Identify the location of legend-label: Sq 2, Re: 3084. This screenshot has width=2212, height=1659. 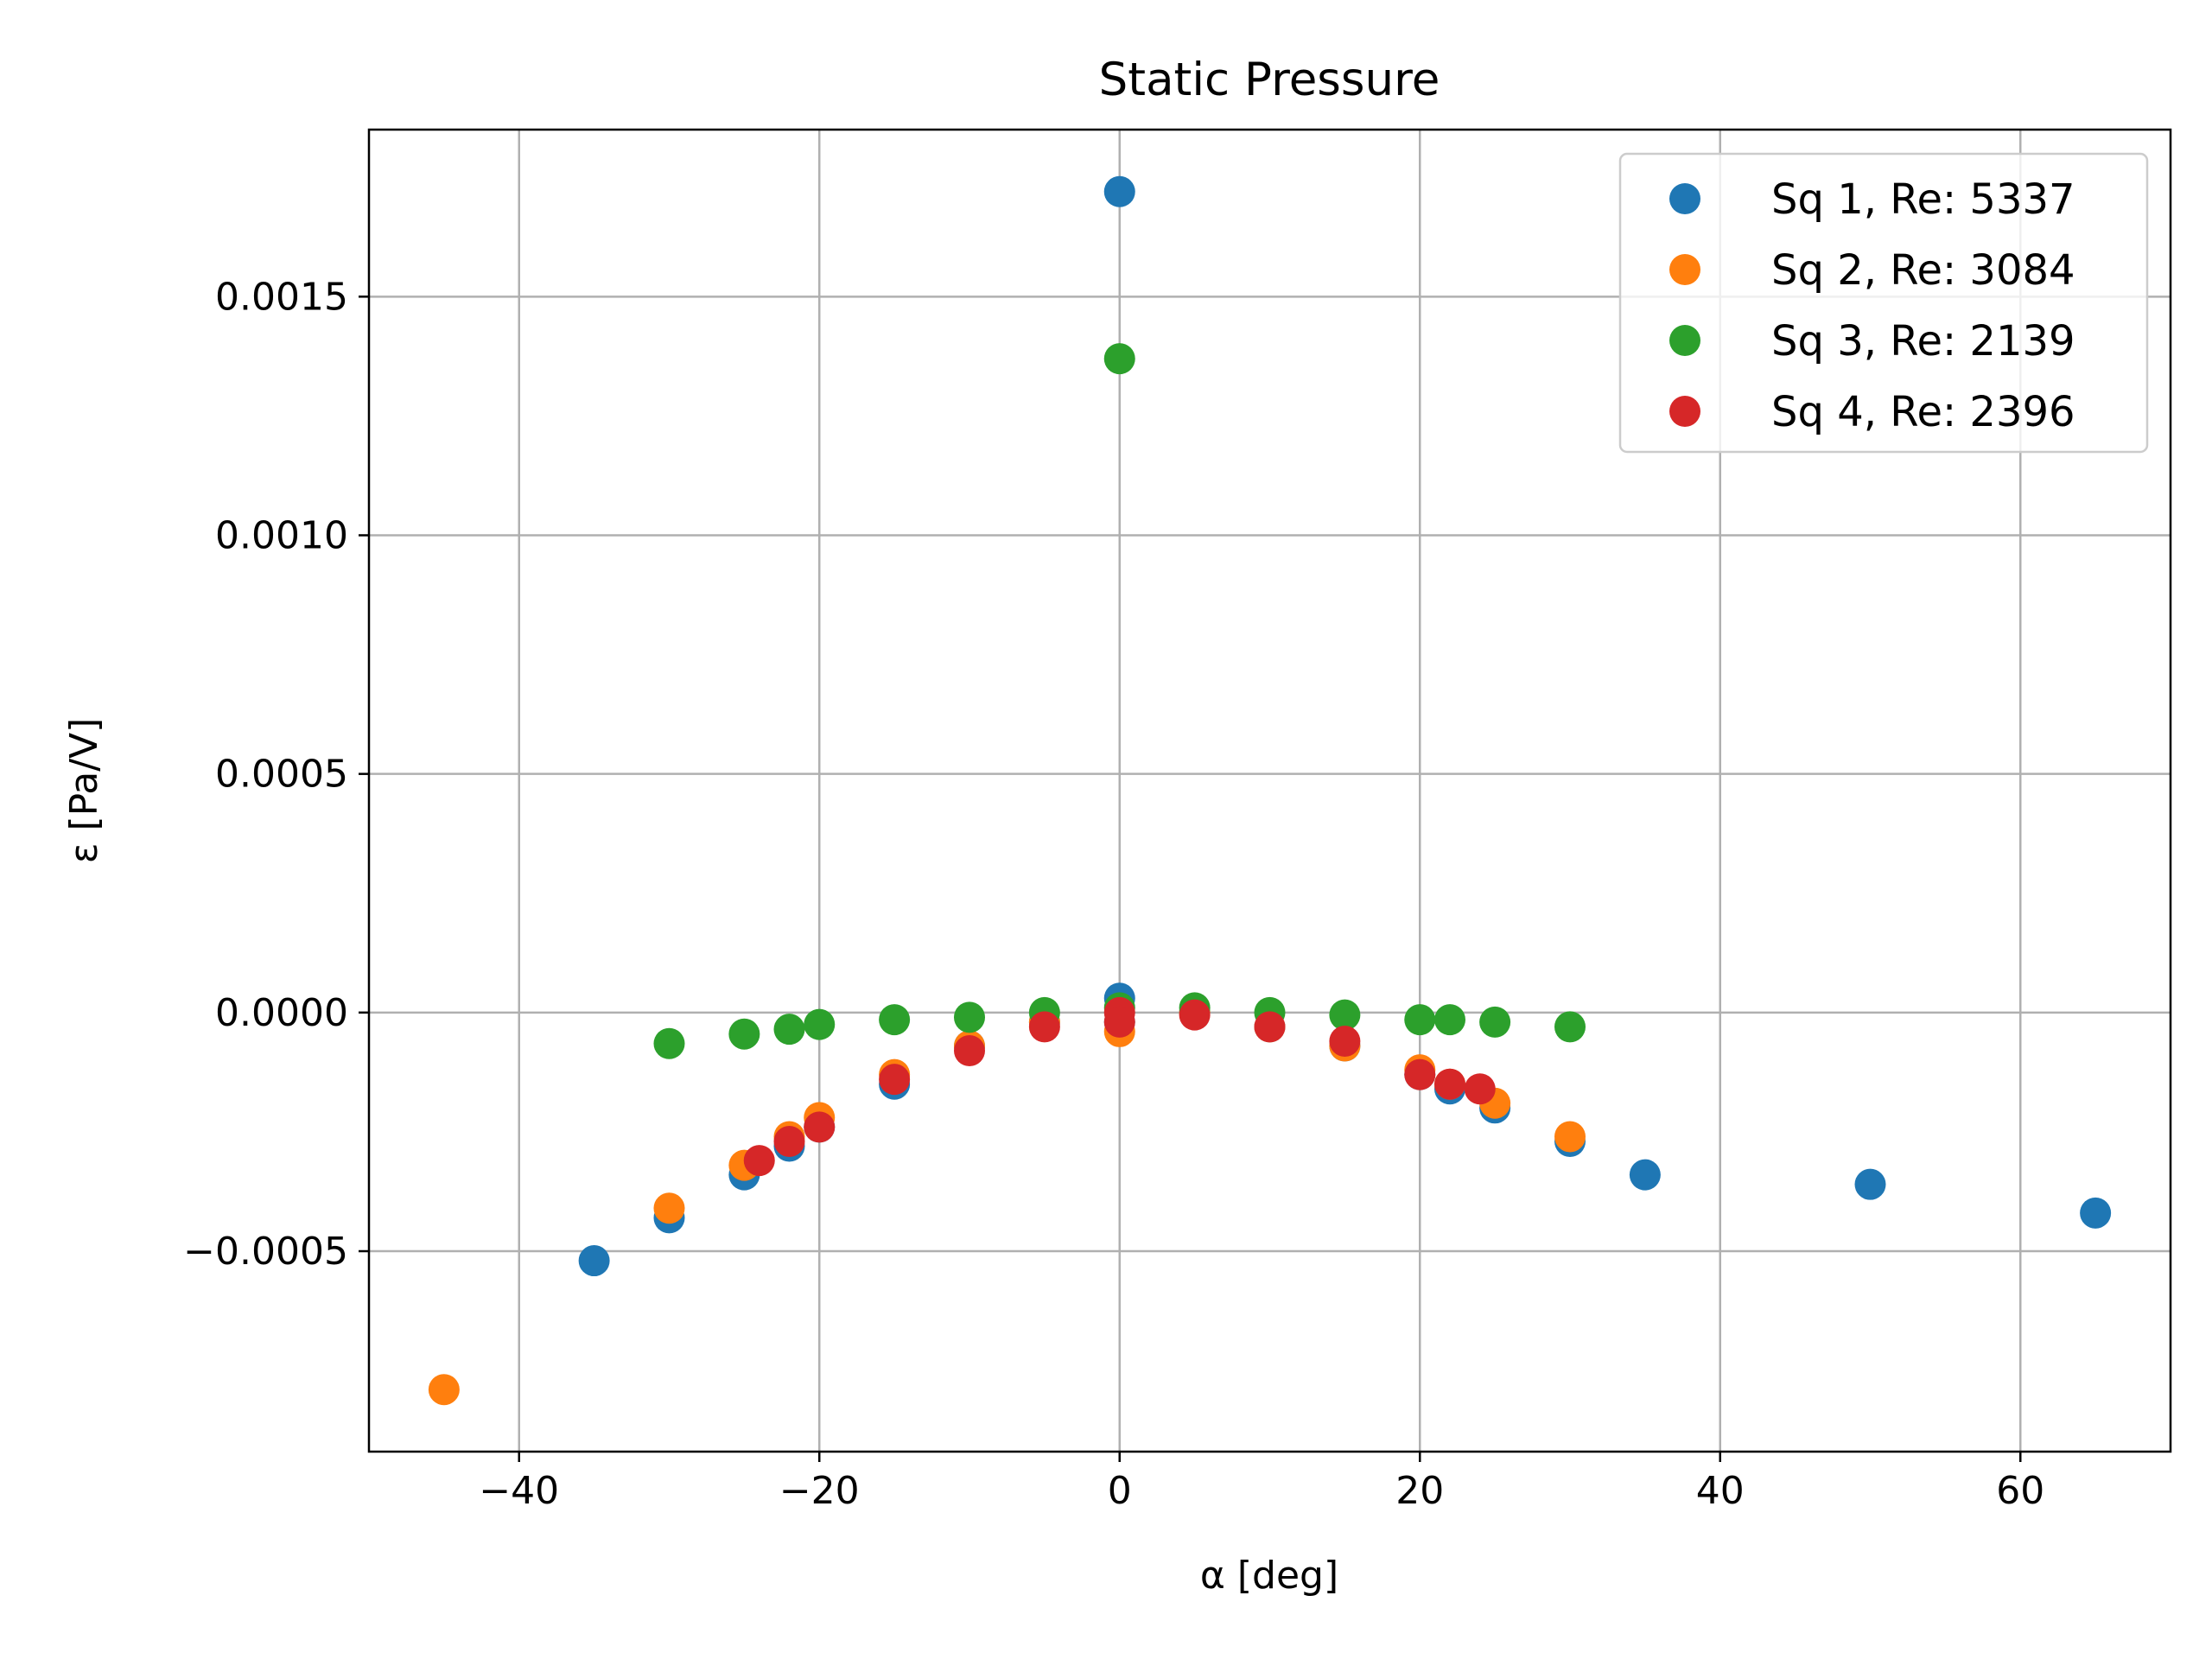
(1923, 270).